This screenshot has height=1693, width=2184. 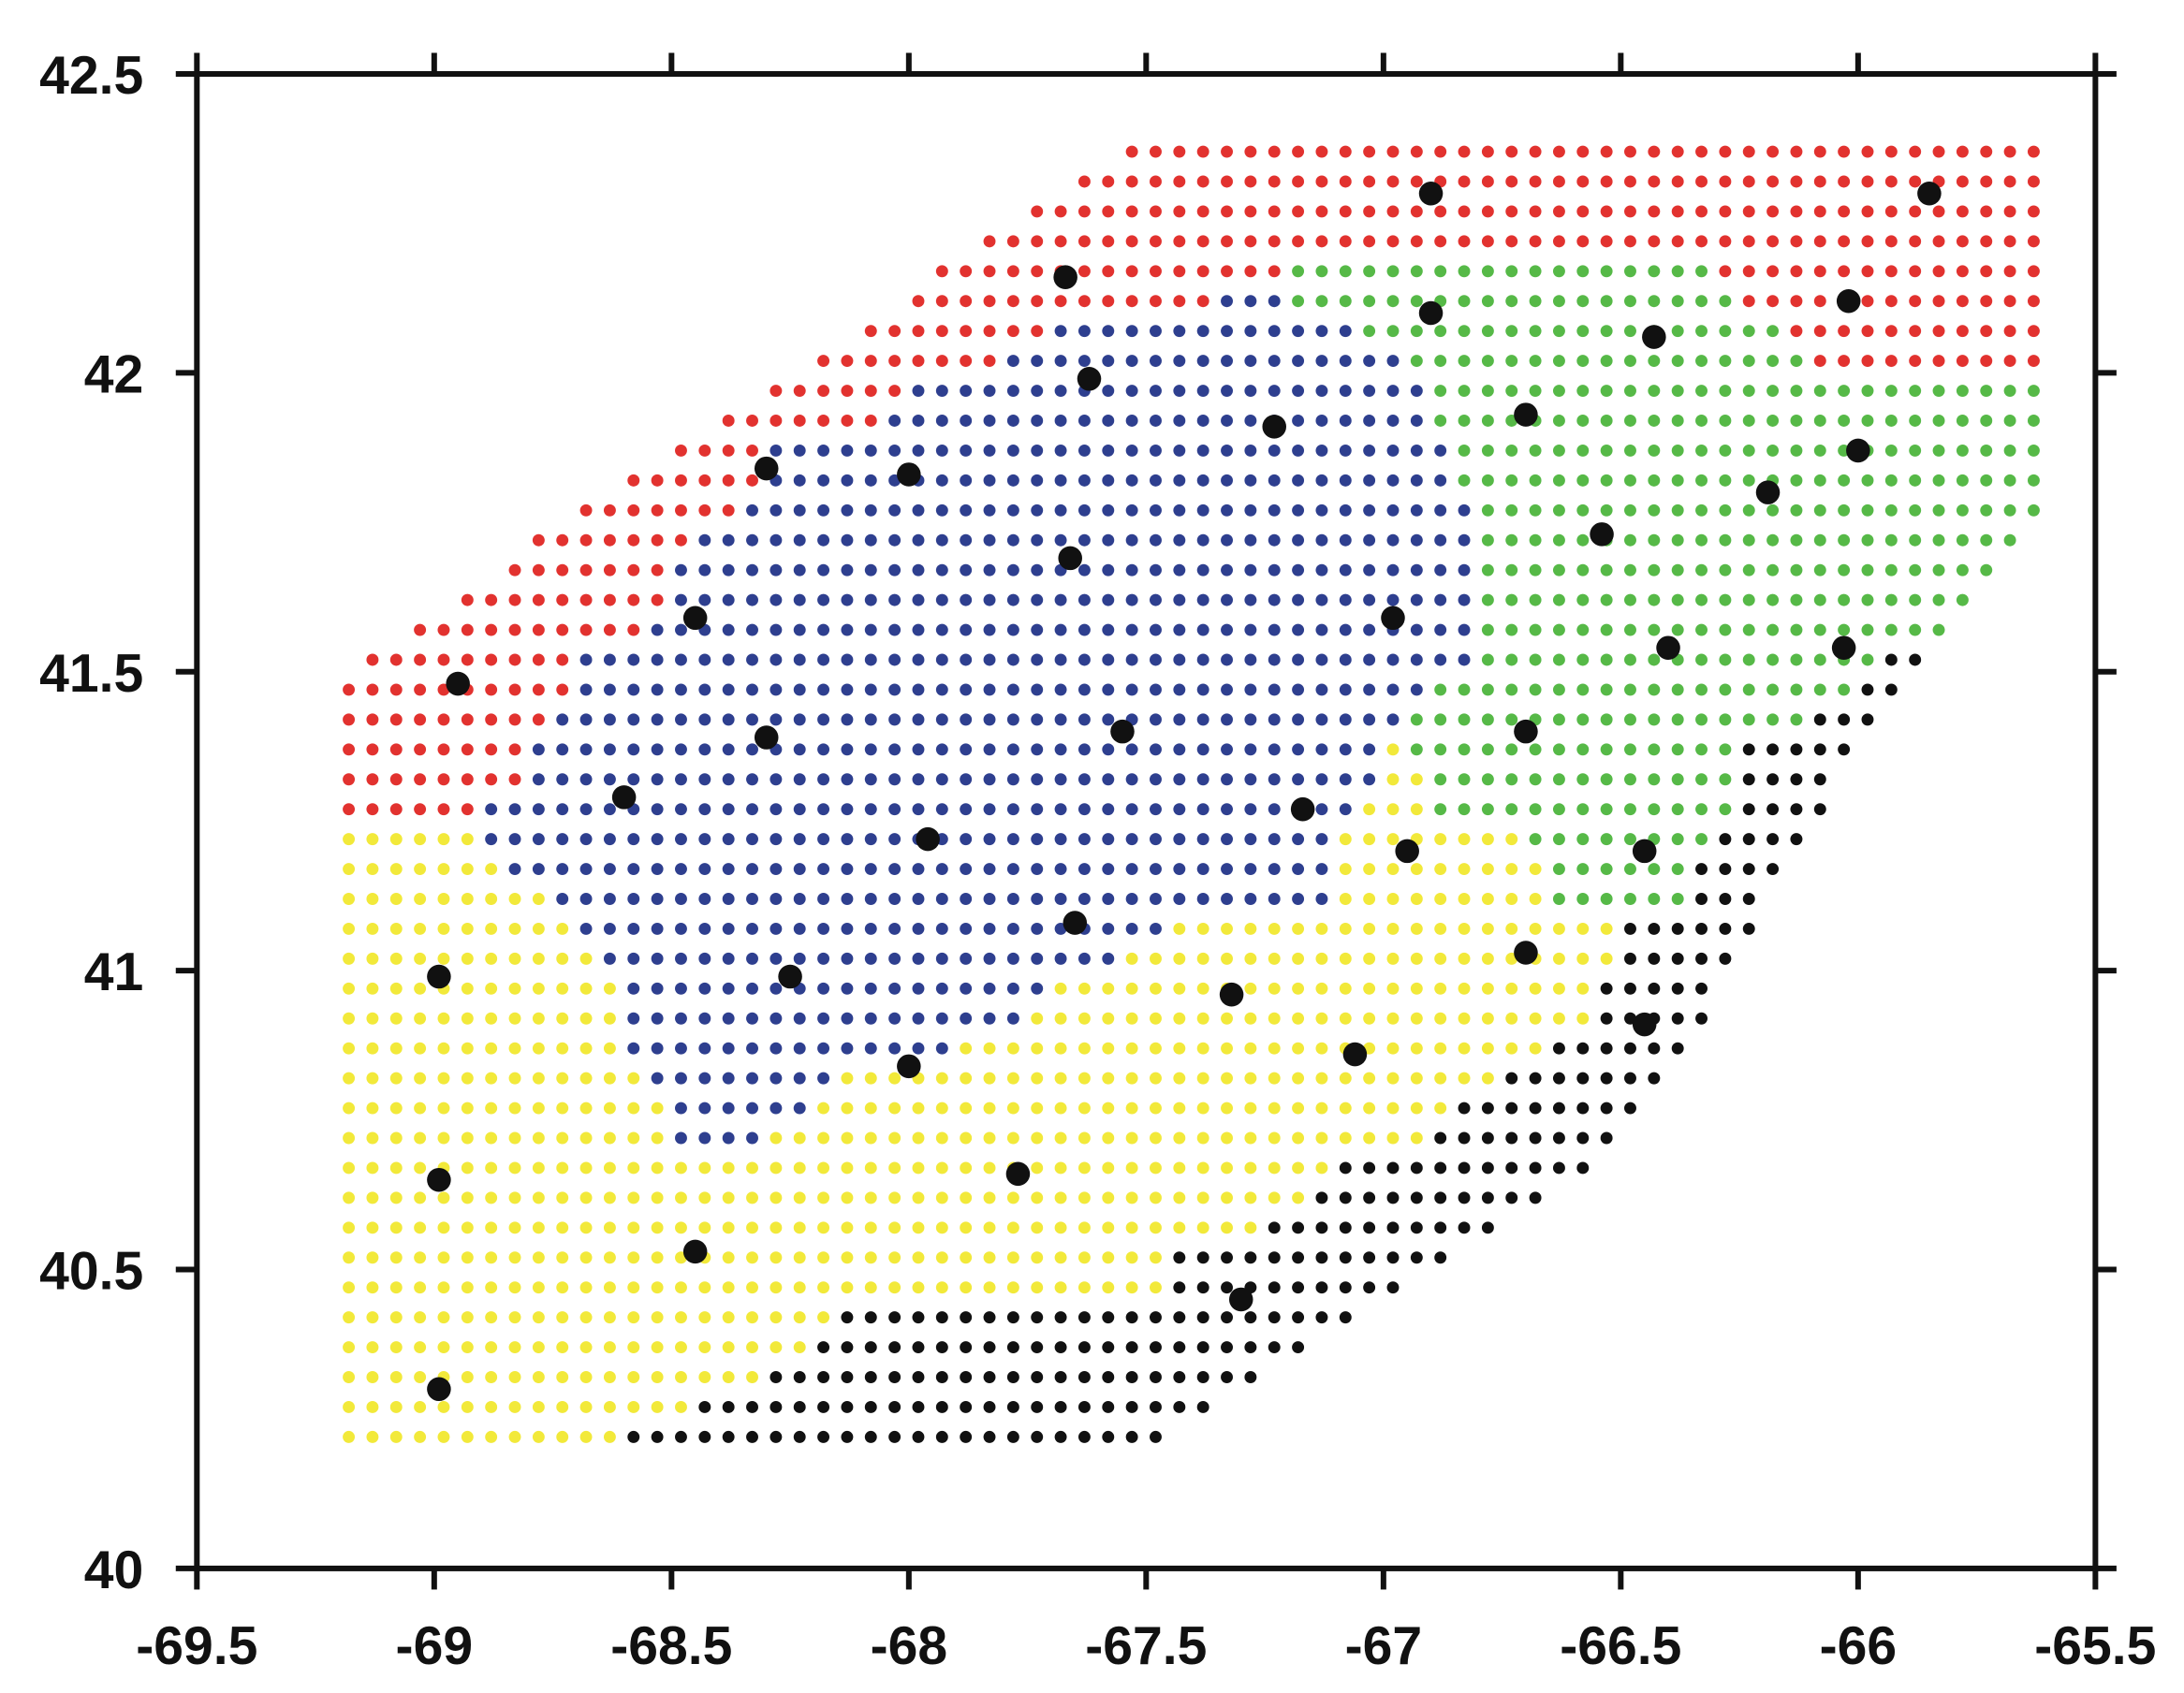 What do you see at coordinates (1146, 1646) in the screenshot?
I see `x-tick-label: -67.5` at bounding box center [1146, 1646].